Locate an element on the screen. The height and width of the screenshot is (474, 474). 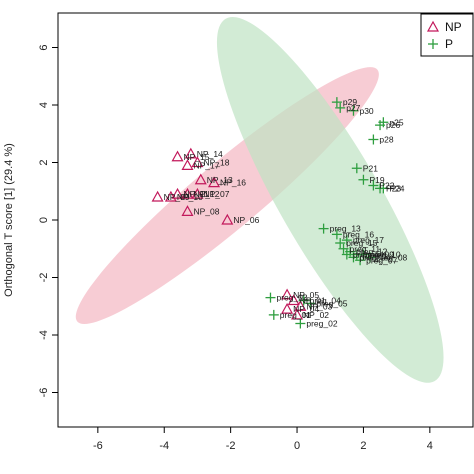
y-tick-label: 6 is located at coordinates (44, 47).